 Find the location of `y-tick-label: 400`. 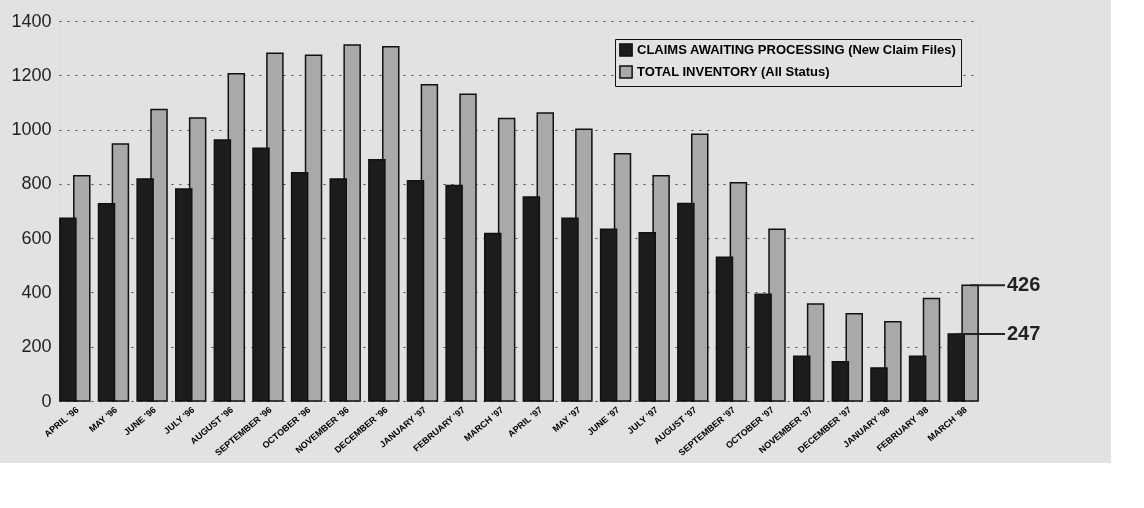

y-tick-label: 400 is located at coordinates (36, 291).